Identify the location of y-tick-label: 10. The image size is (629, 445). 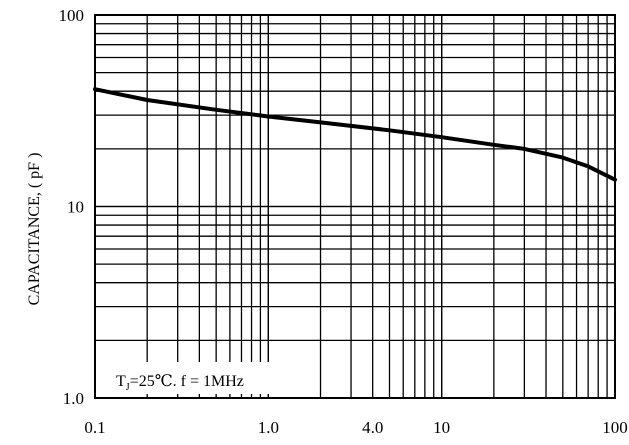
(75, 207).